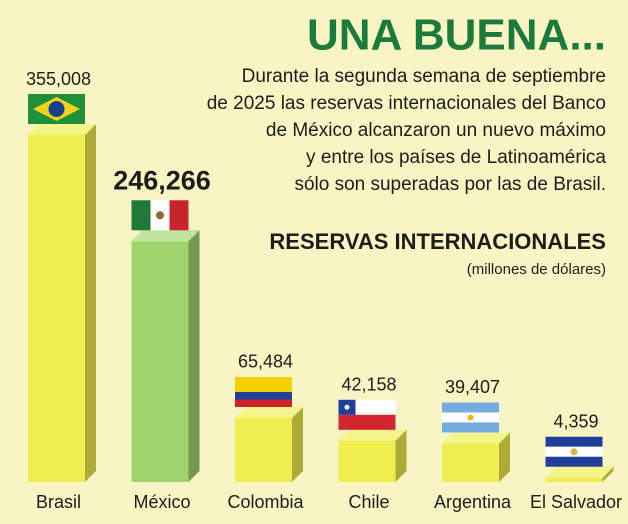  I want to click on value-label: 39,407, so click(472, 387).